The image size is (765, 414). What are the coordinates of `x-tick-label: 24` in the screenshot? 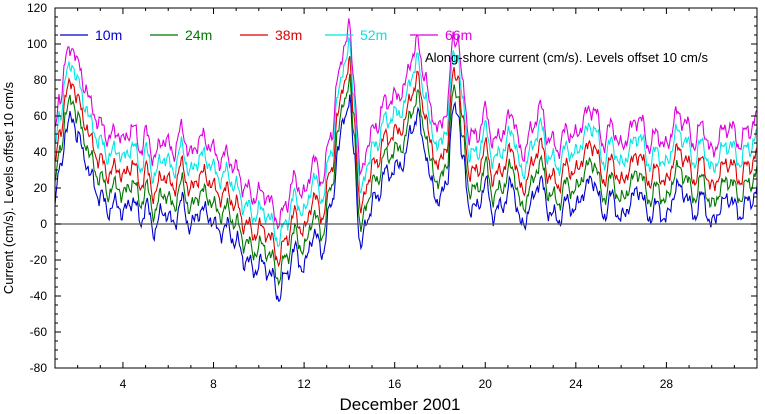 It's located at (576, 384).